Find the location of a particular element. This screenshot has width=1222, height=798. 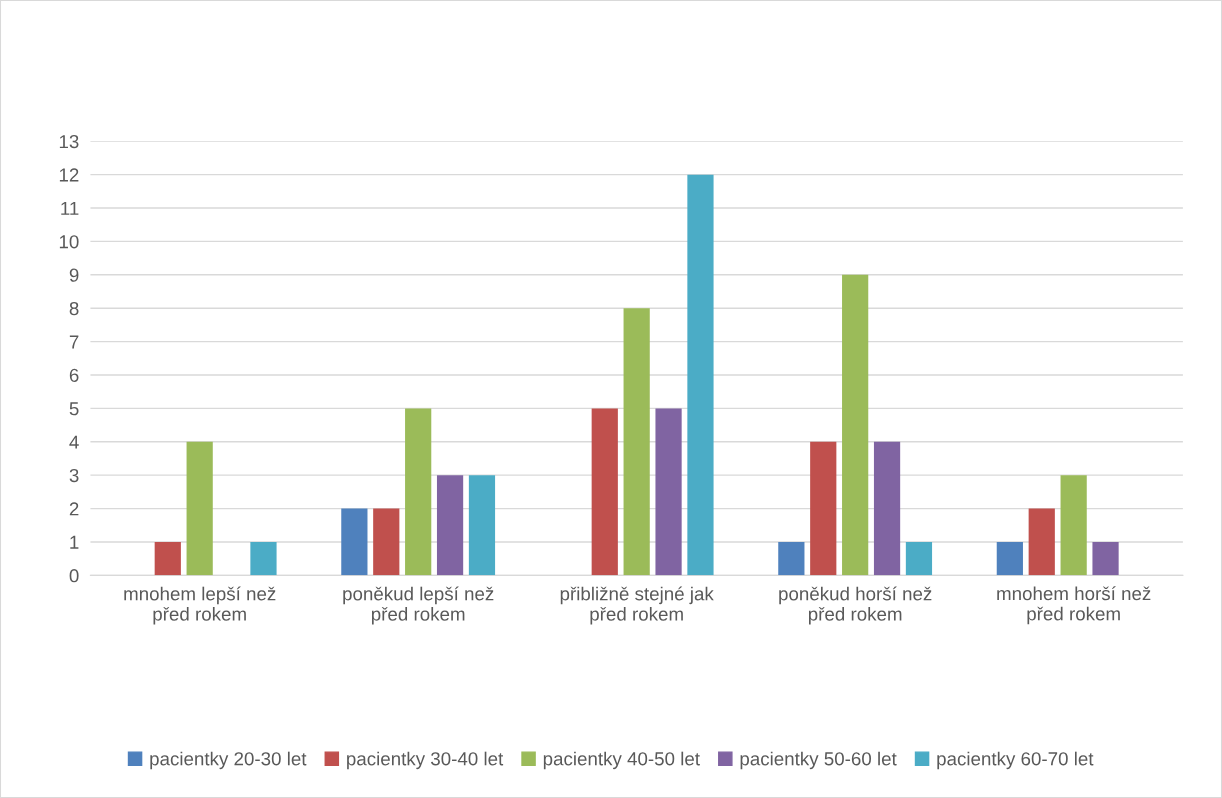

y-tick-label: 3 is located at coordinates (74, 475).